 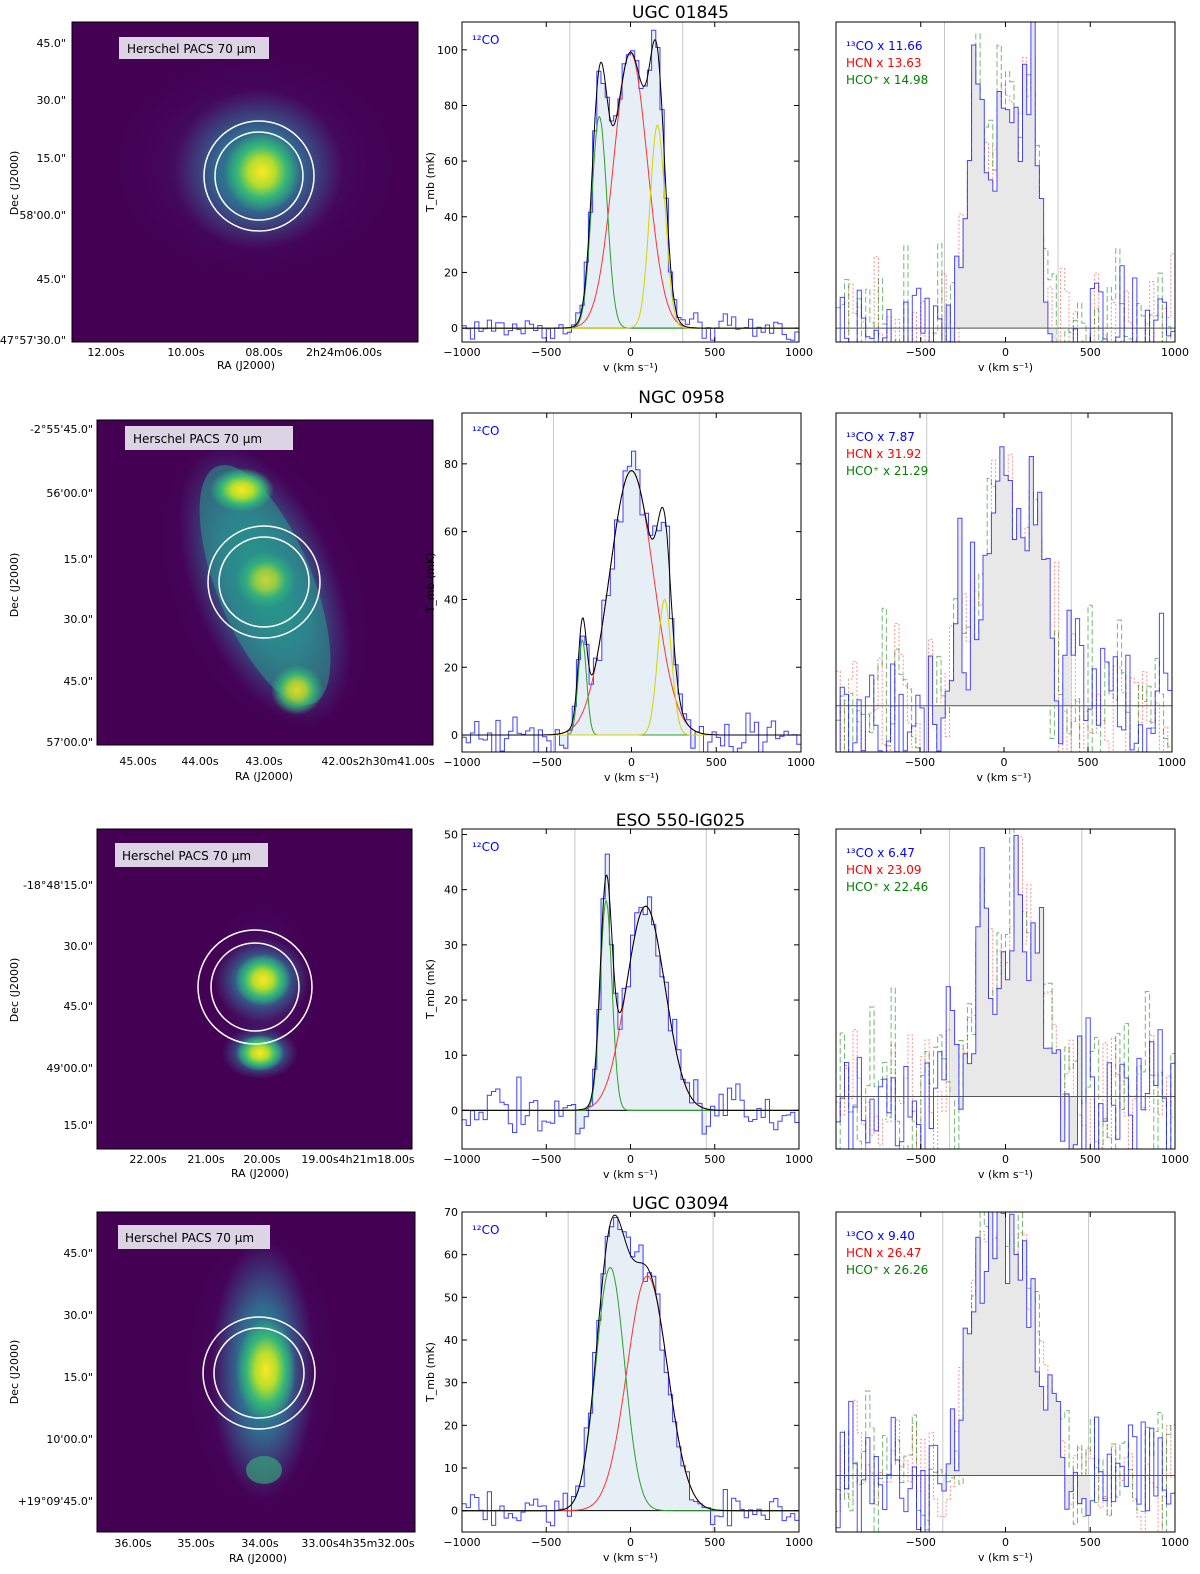 What do you see at coordinates (680, 1204) in the screenshot?
I see `galaxy-title: UGC 03094` at bounding box center [680, 1204].